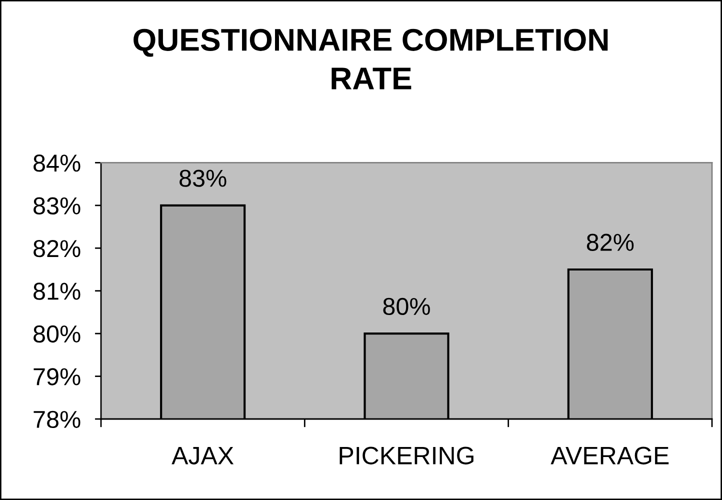  What do you see at coordinates (57, 377) in the screenshot?
I see `y-tick-label: 79%` at bounding box center [57, 377].